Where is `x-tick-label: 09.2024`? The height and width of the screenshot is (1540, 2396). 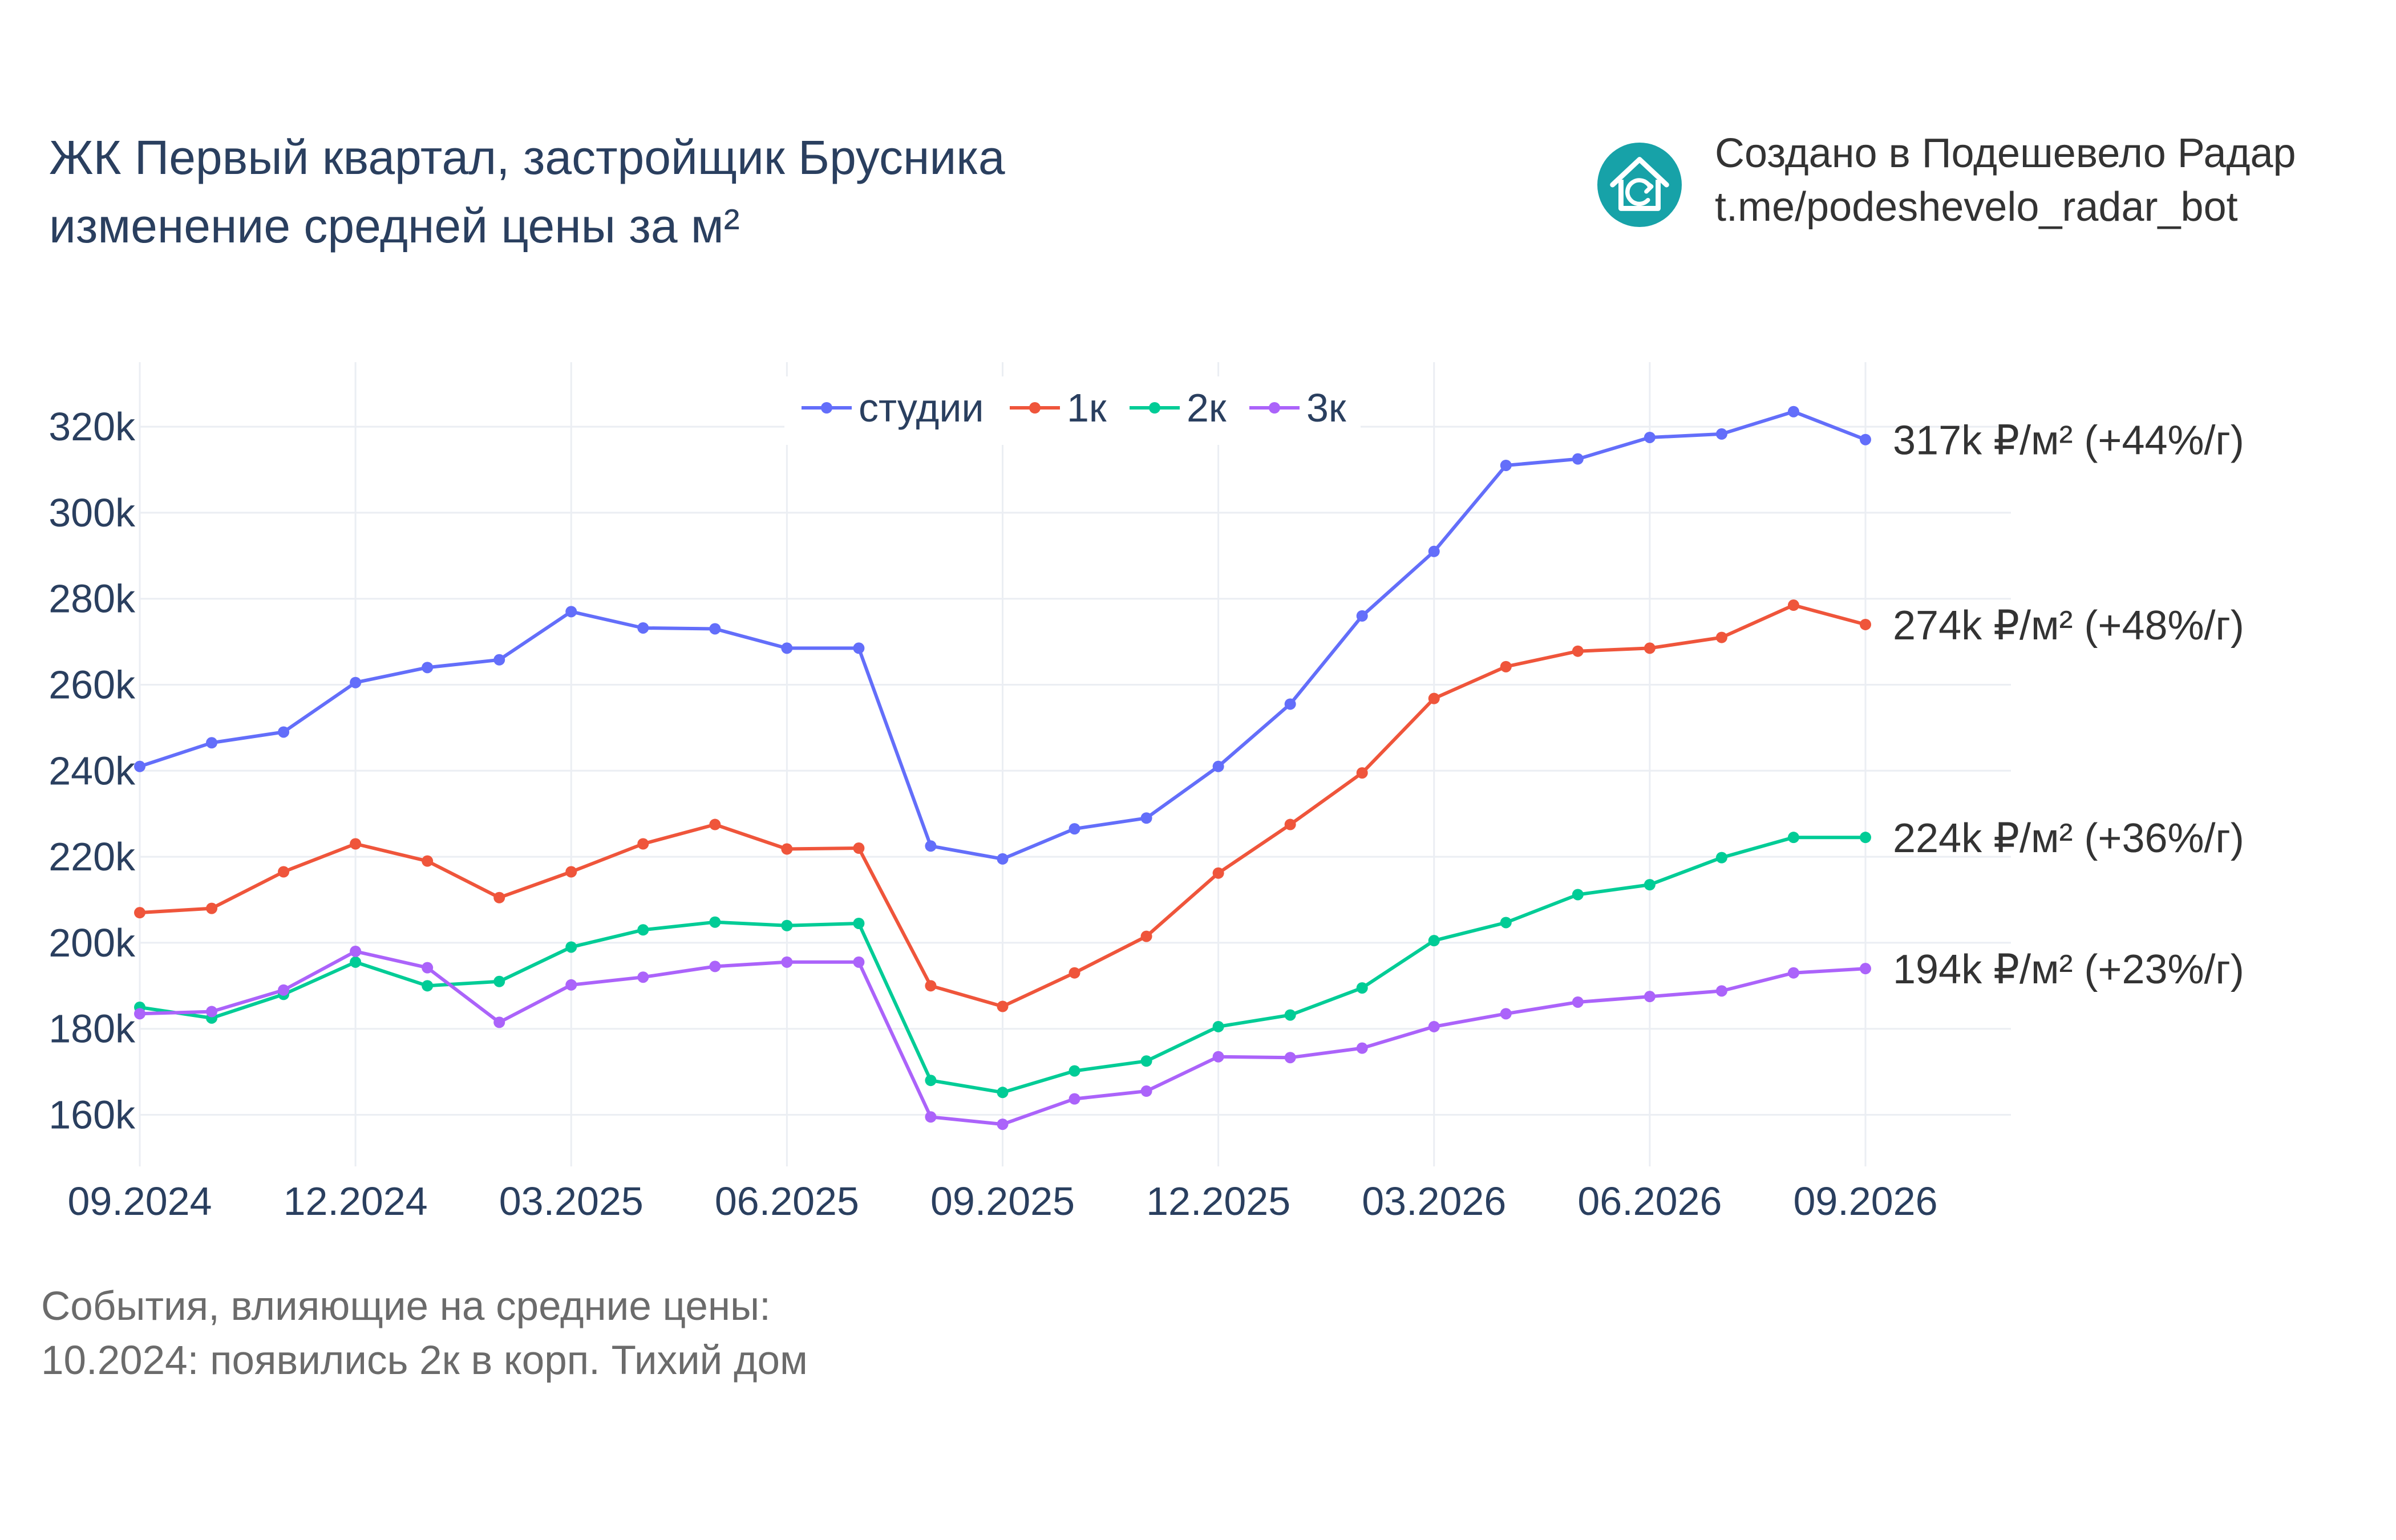
x-tick-label: 09.2024 is located at coordinates (139, 1201).